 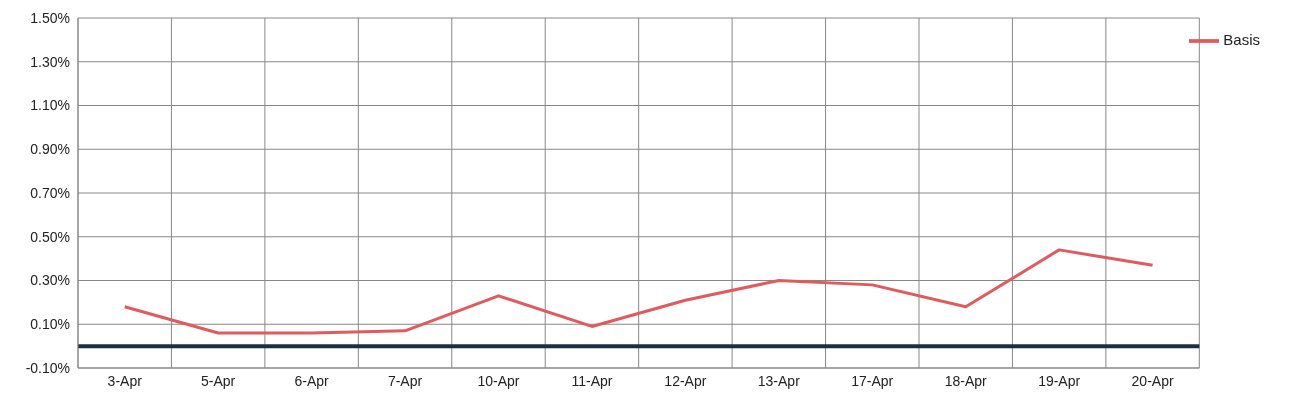 What do you see at coordinates (125, 380) in the screenshot?
I see `x-tick-label: 3-Apr` at bounding box center [125, 380].